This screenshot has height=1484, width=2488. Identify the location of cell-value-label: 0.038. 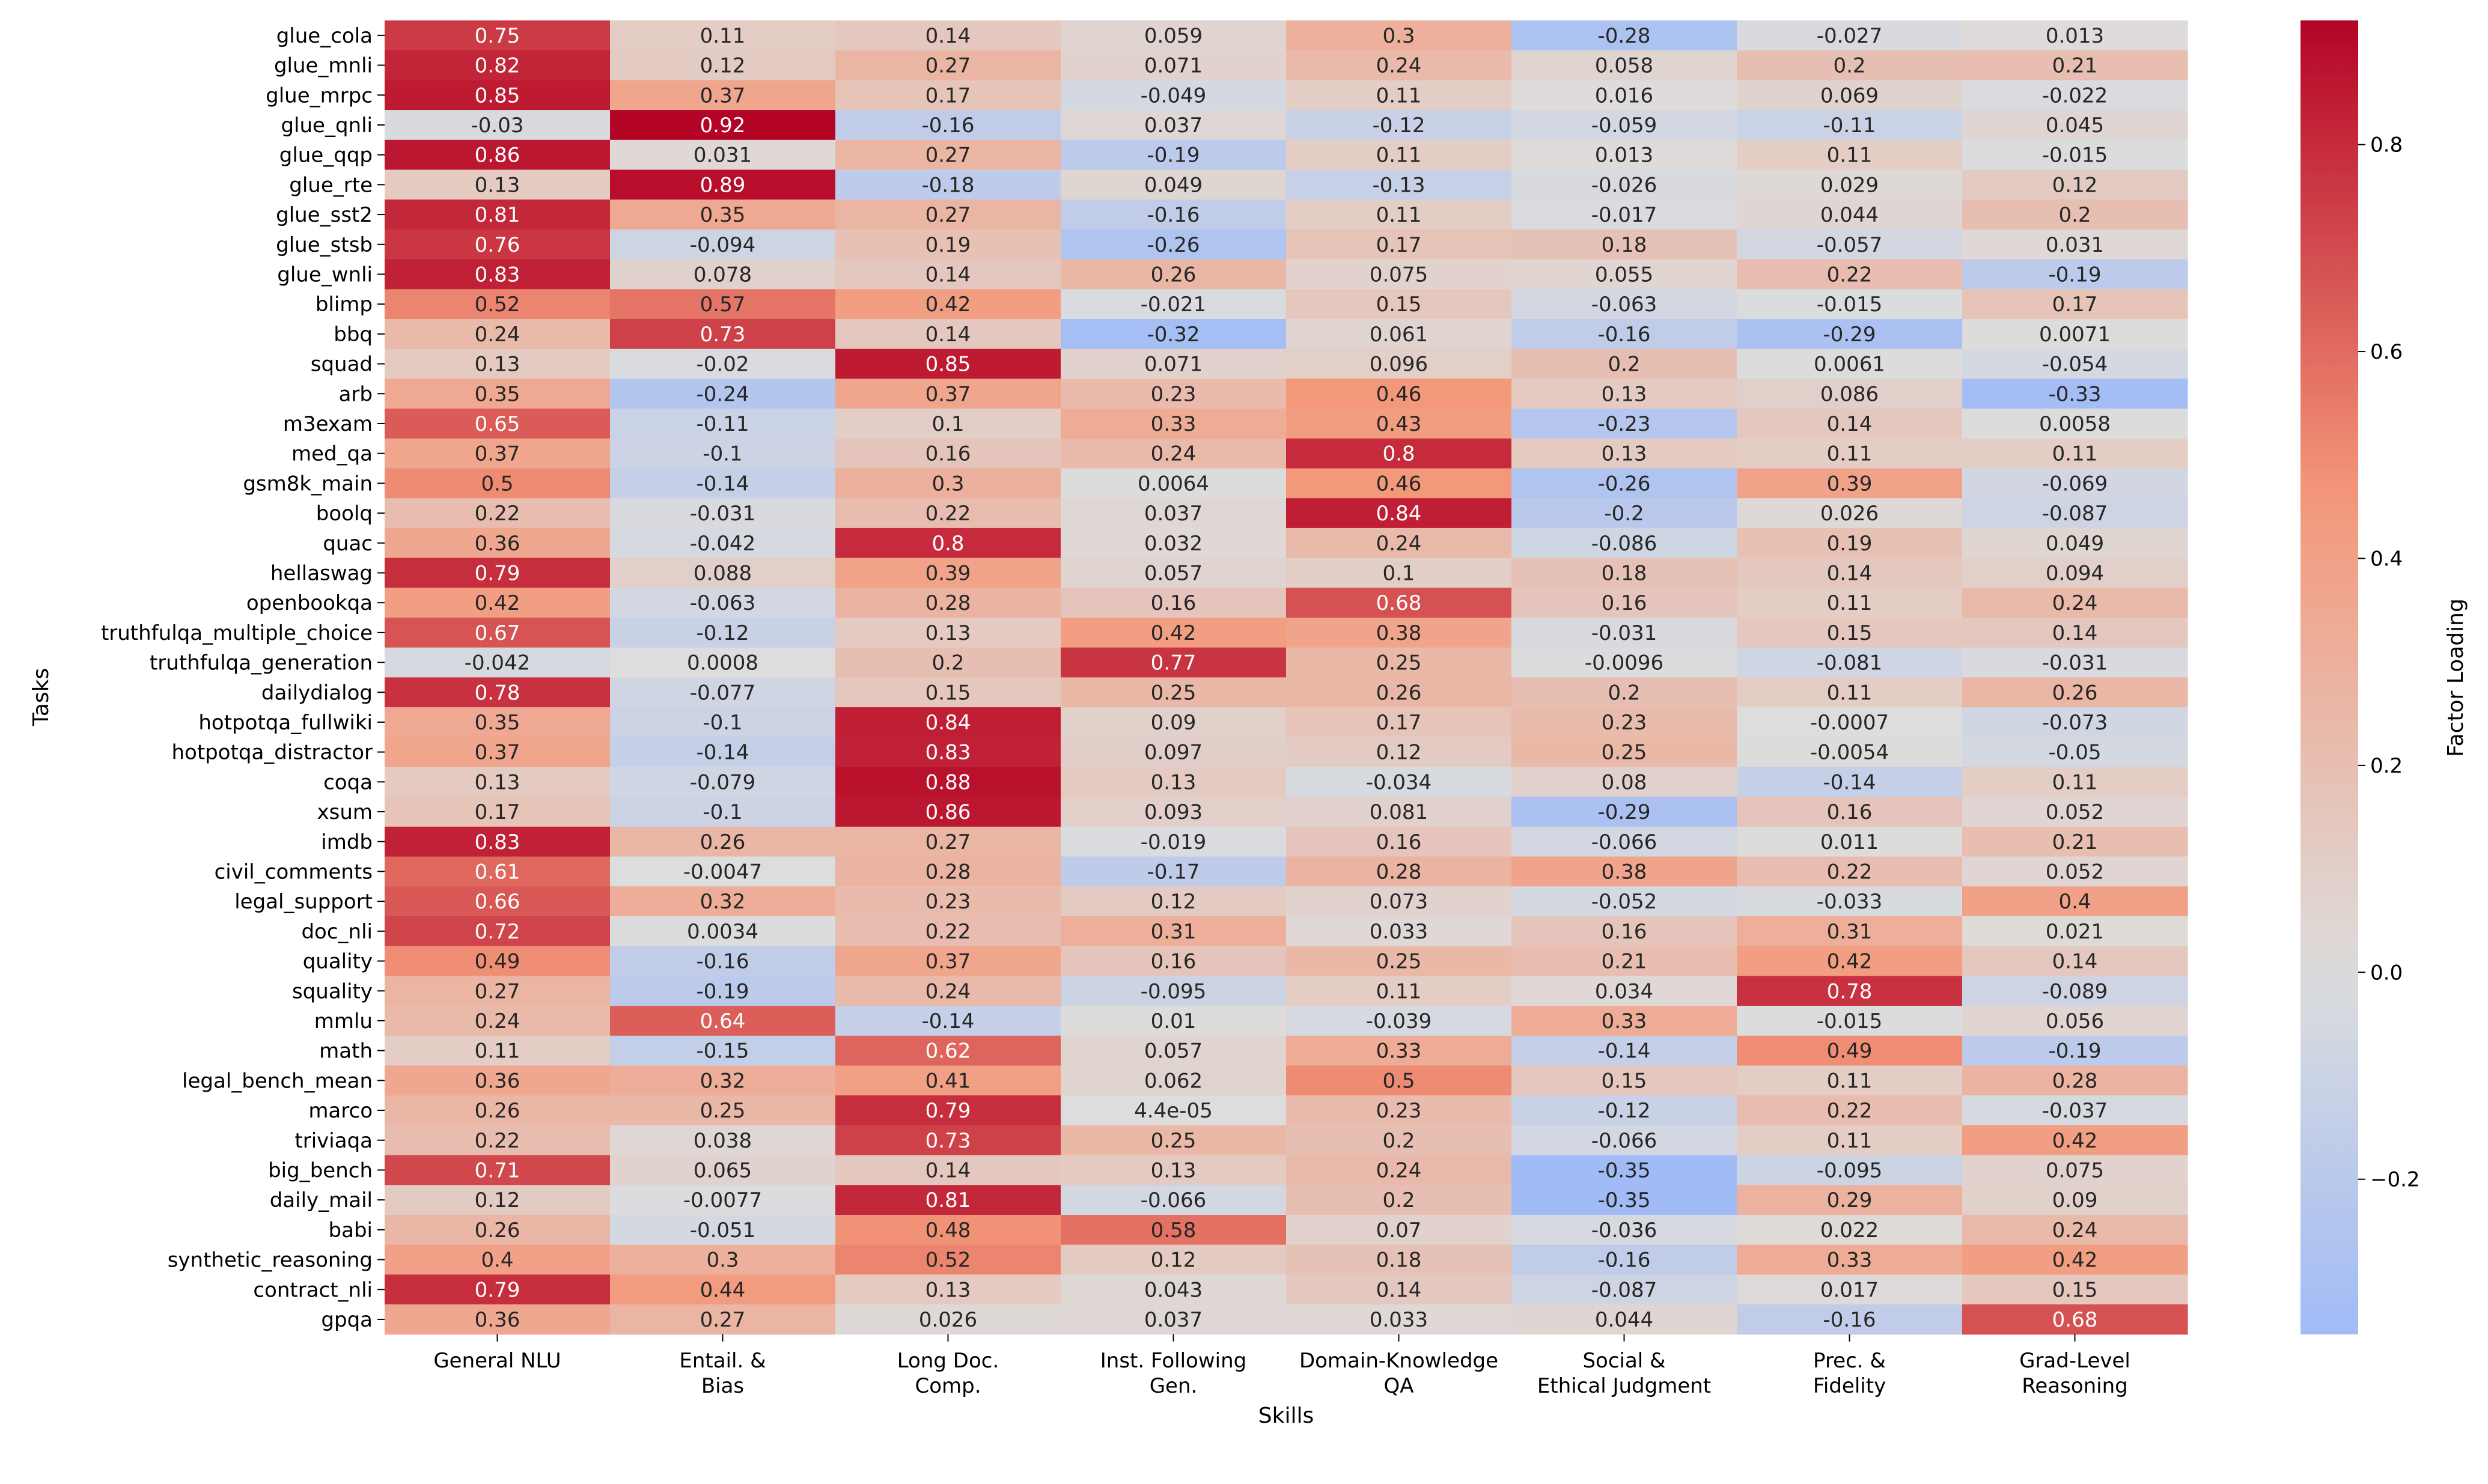
(723, 1141).